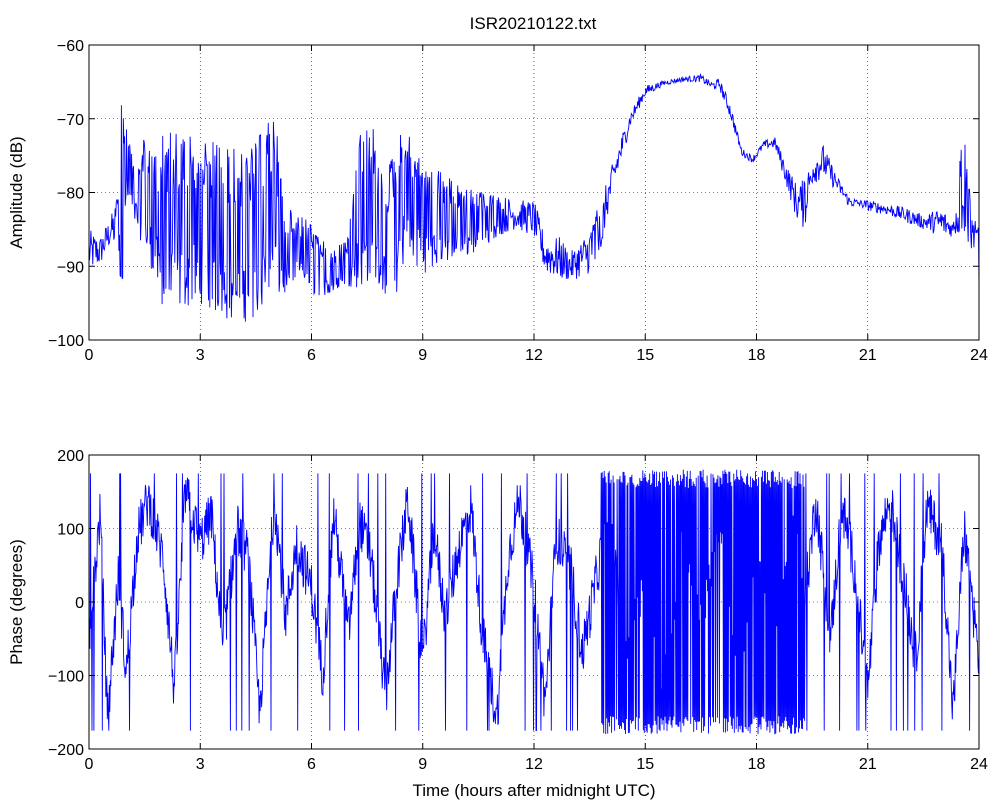 The height and width of the screenshot is (806, 998). What do you see at coordinates (70, 46) in the screenshot?
I see `y-tick-label: −60` at bounding box center [70, 46].